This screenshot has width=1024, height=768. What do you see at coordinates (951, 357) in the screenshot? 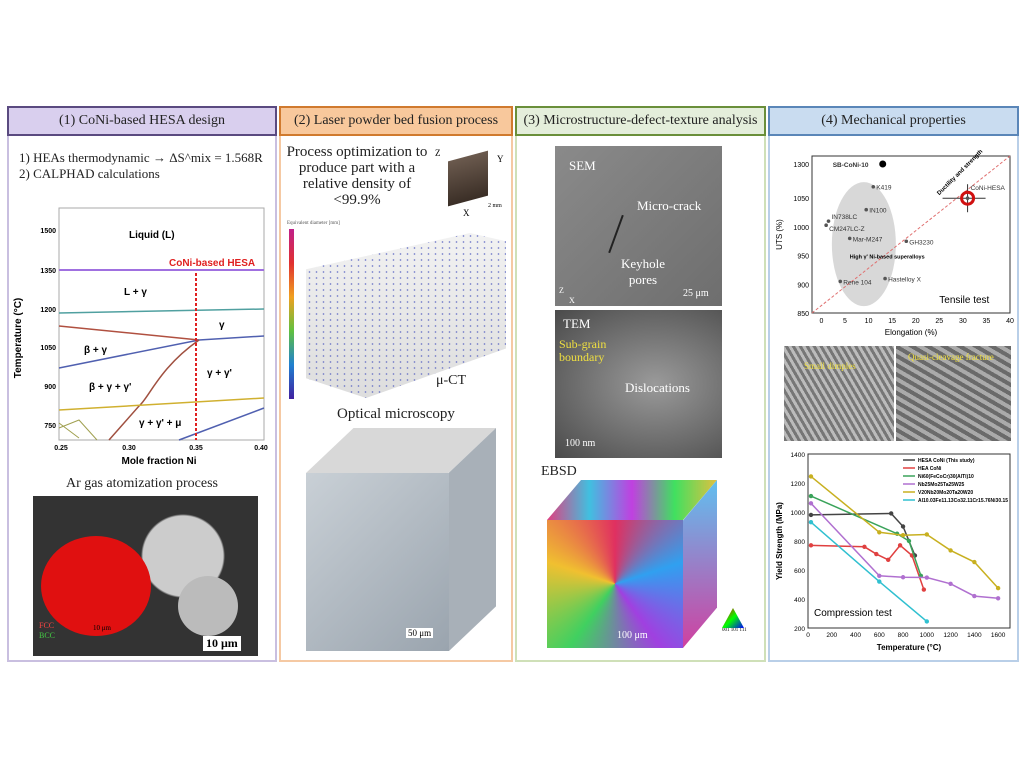
I see `cleavage-label: Quasi-cleavage fracture` at bounding box center [951, 357].